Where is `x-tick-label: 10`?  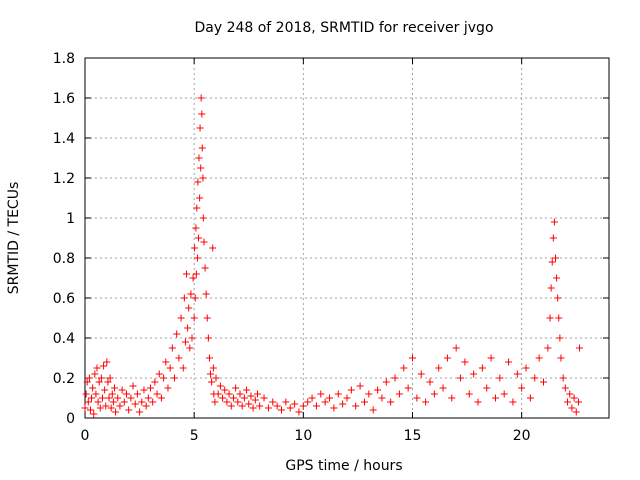
x-tick-label: 10 is located at coordinates (303, 436).